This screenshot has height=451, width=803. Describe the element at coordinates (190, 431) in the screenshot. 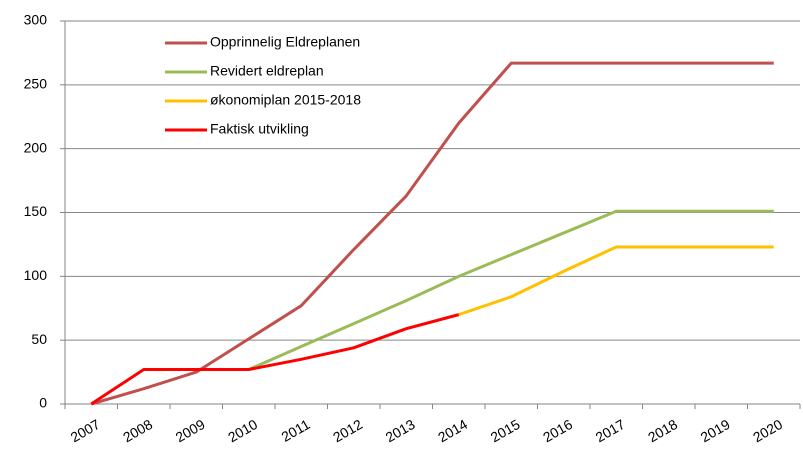

I see `x-tick-label: 2009` at that location.